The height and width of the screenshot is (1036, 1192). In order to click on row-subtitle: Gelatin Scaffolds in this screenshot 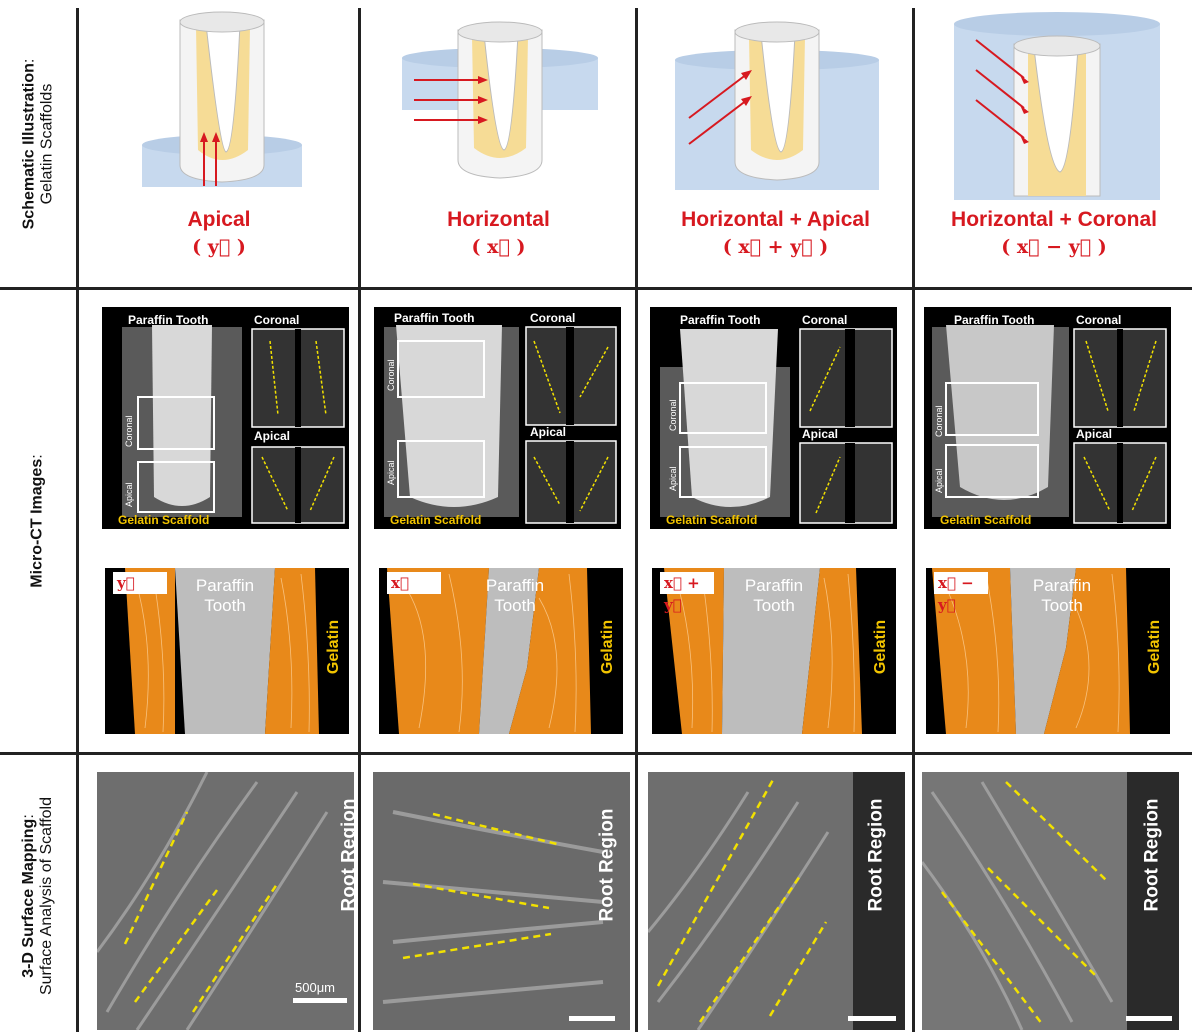, I will do `click(46, 143)`.